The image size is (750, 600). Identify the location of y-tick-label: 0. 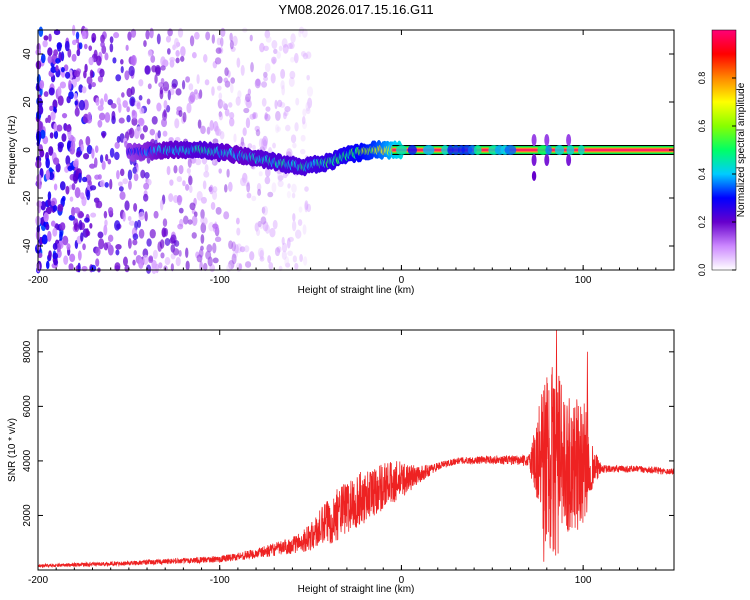
(27, 150).